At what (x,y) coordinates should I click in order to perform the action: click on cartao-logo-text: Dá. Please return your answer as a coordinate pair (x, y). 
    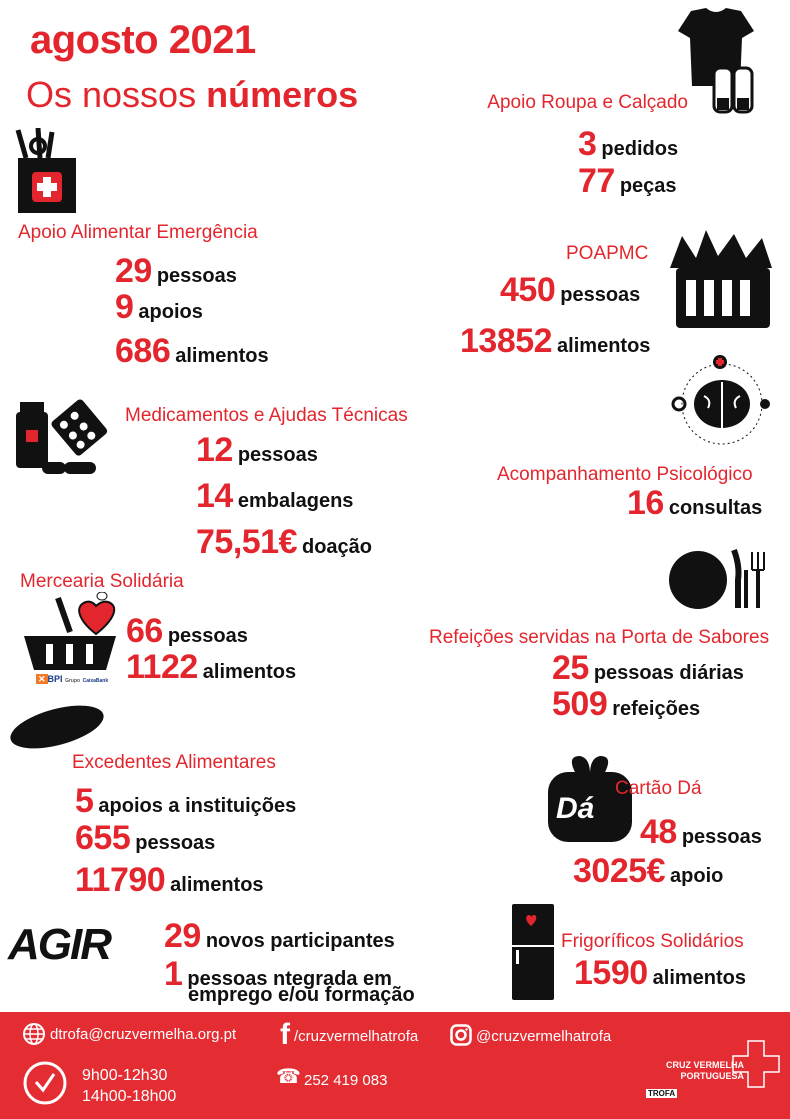
    Looking at the image, I should click on (575, 808).